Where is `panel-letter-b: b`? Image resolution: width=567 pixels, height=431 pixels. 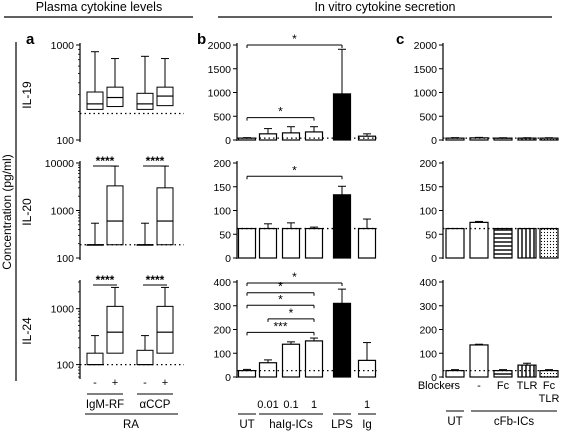
panel-letter-b: b is located at coordinates (201, 39).